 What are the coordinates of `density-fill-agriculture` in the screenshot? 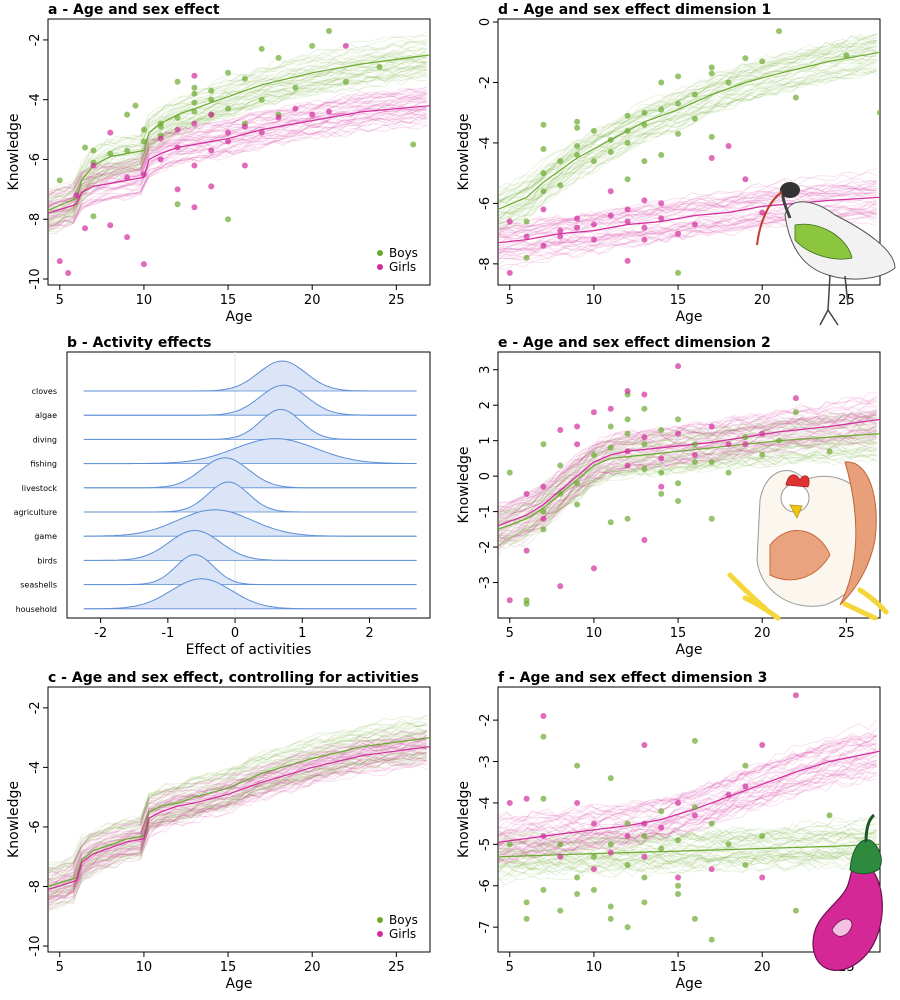 It's located at (250, 497).